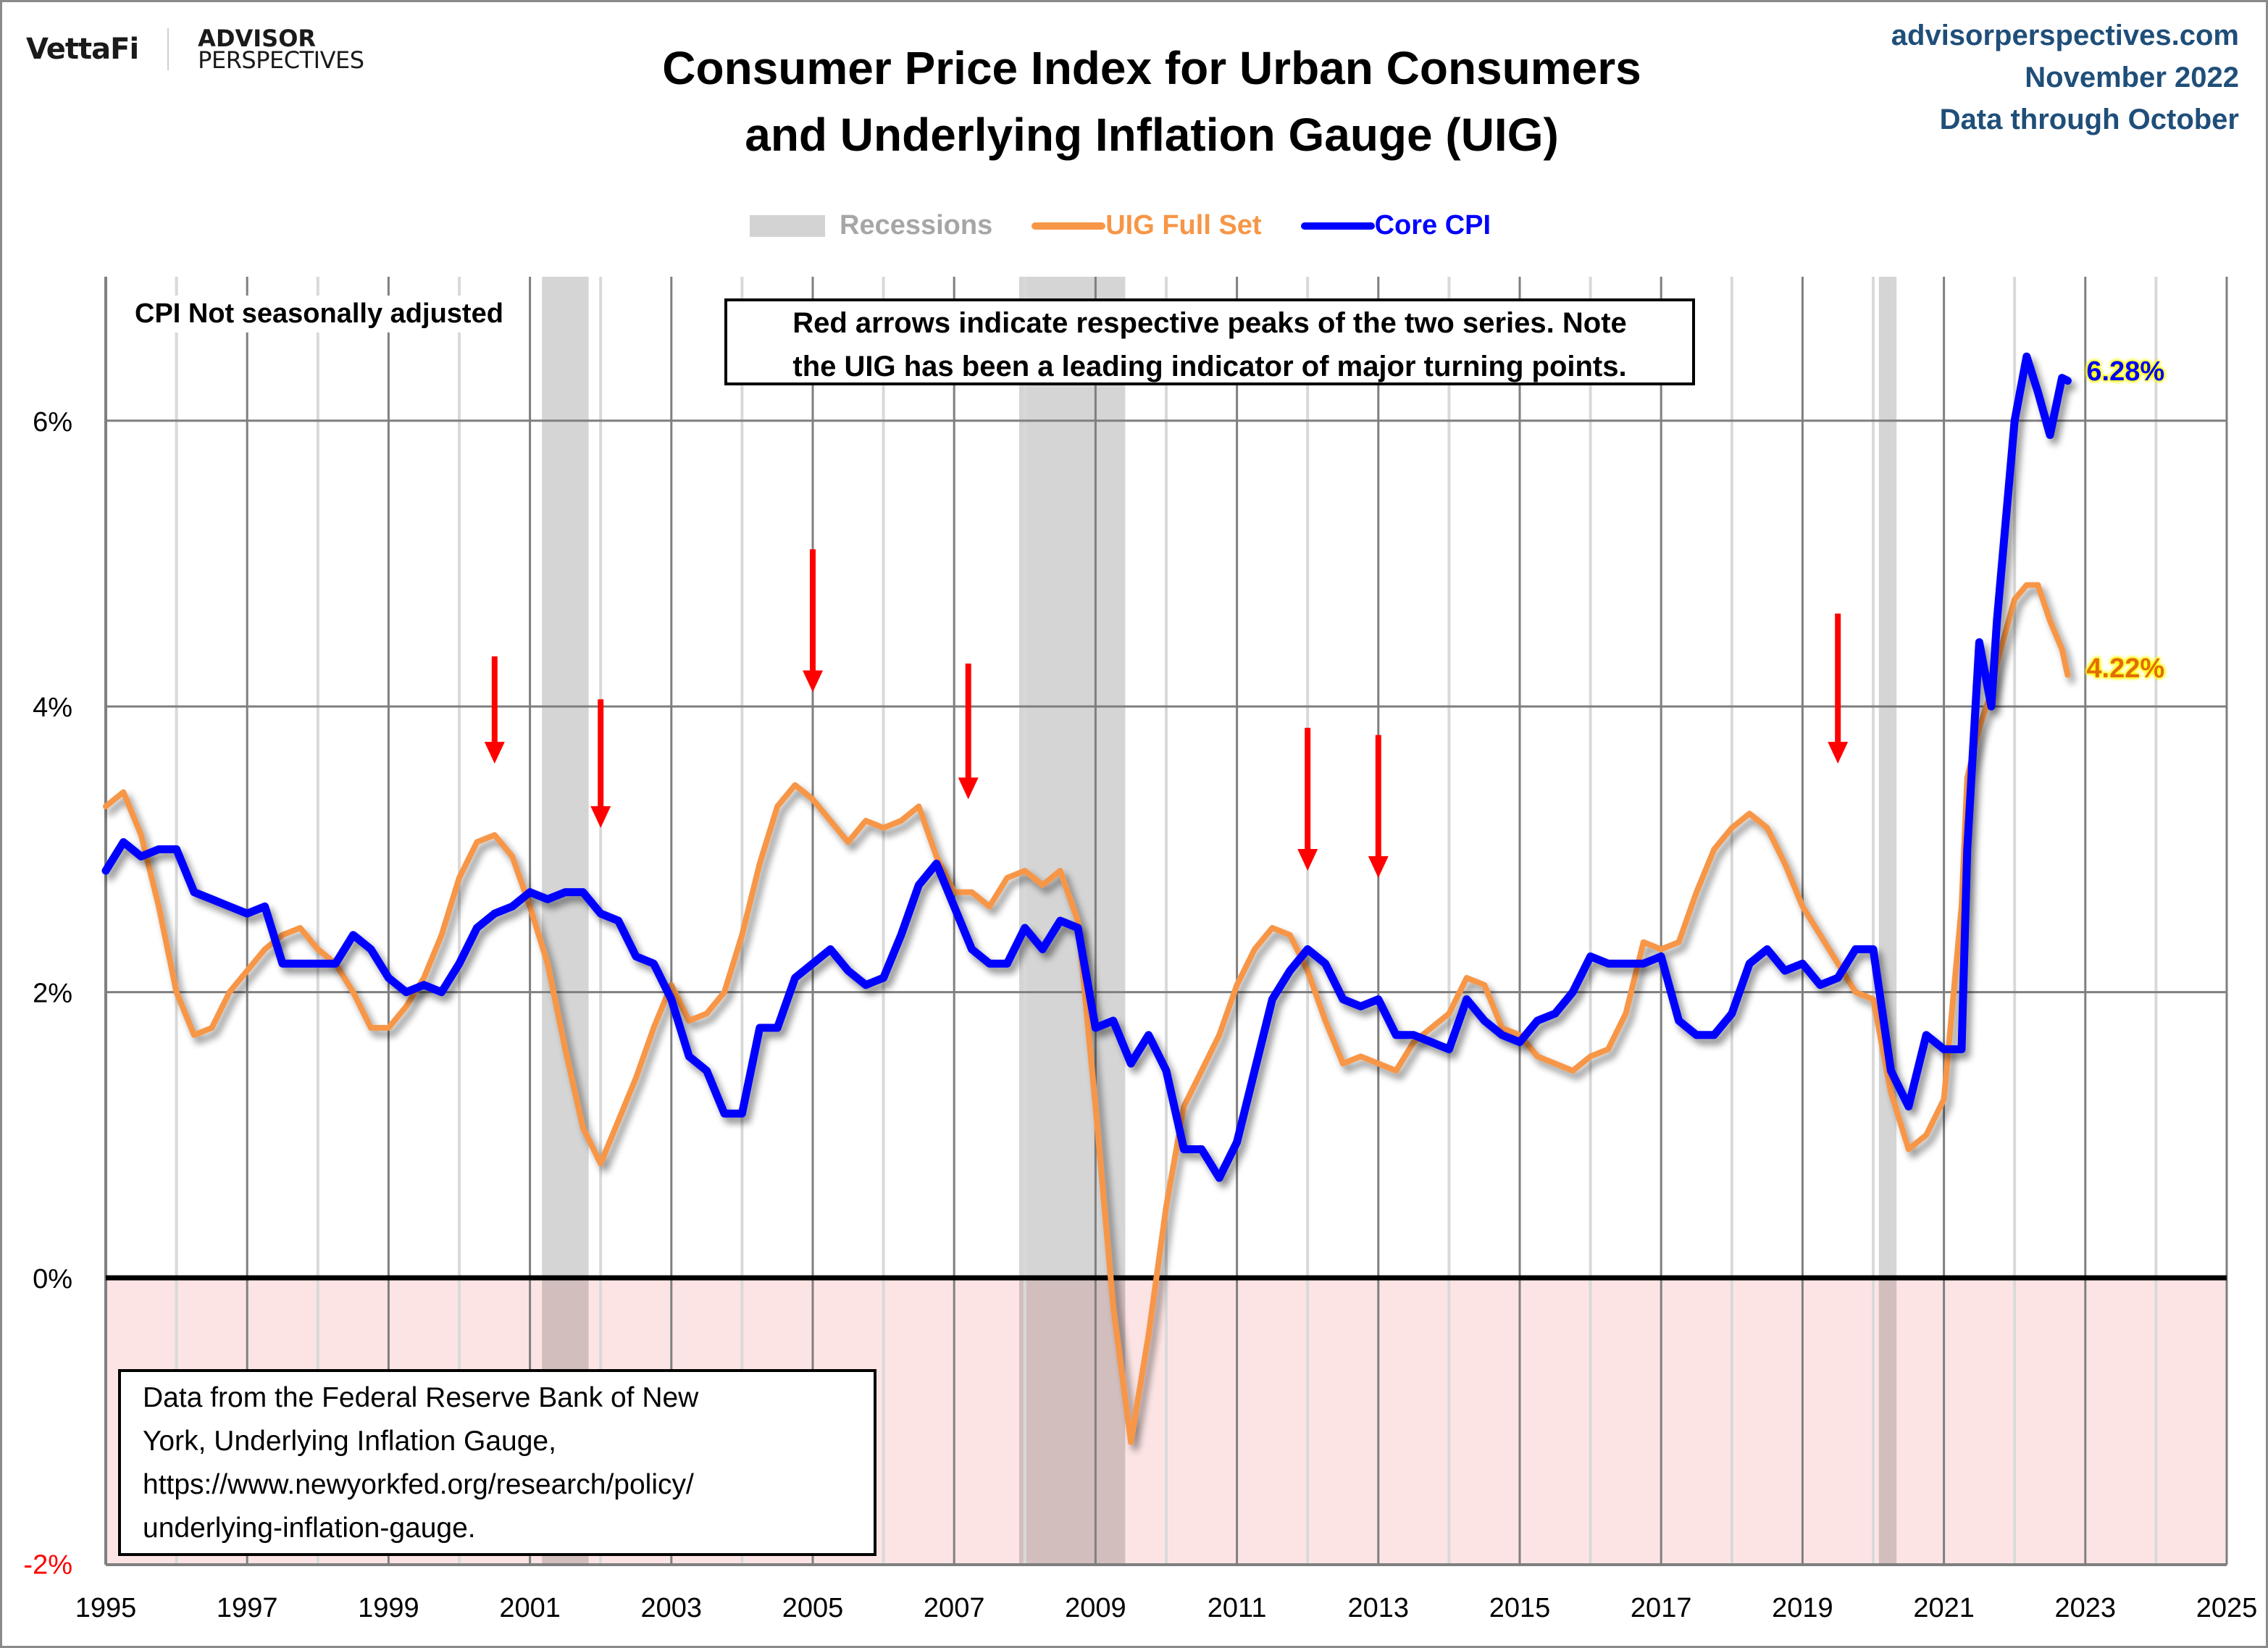  What do you see at coordinates (813, 1608) in the screenshot?
I see `x-tick-label: 2005` at bounding box center [813, 1608].